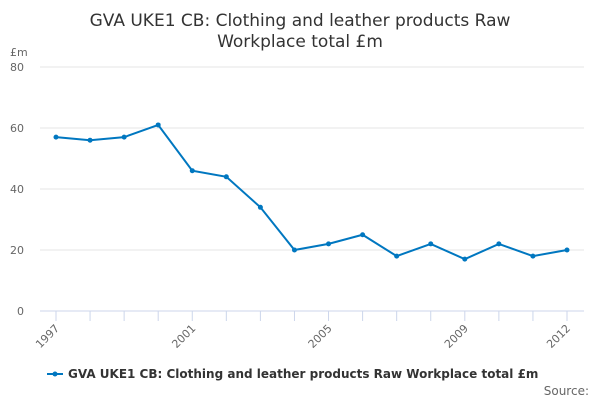  What do you see at coordinates (158, 125) in the screenshot?
I see `data-point-2000` at bounding box center [158, 125].